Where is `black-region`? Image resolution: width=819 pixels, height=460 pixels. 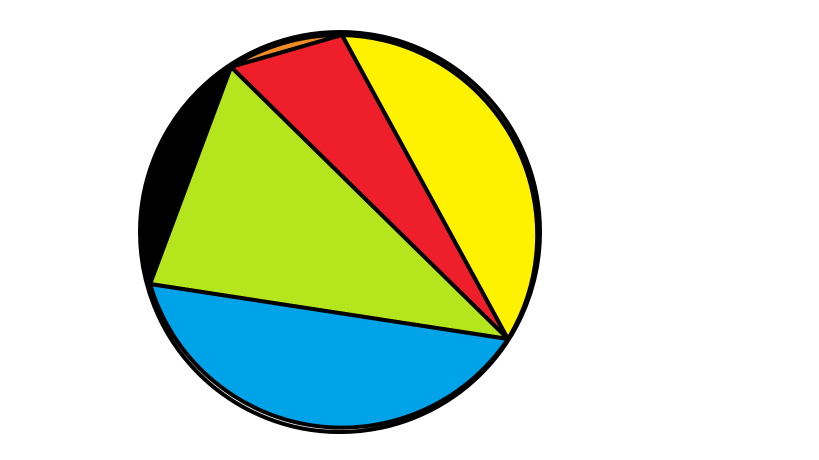 black-region is located at coordinates (187, 175).